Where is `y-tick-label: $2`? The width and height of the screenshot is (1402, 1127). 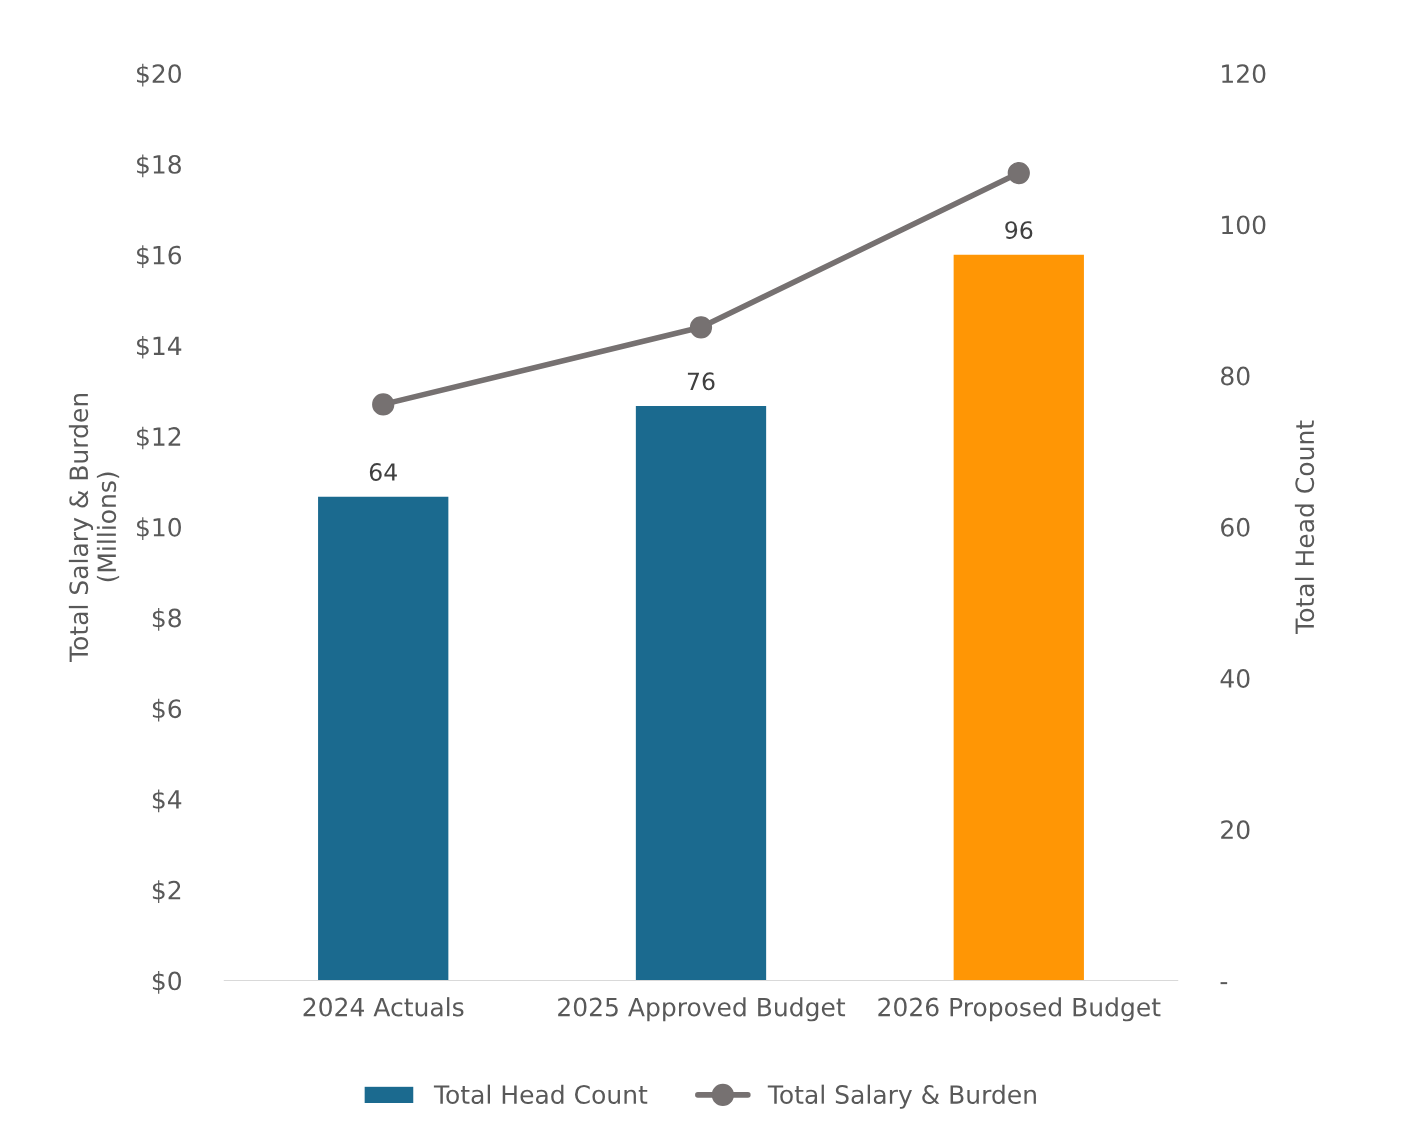
y-tick-label: $2 is located at coordinates (166, 891).